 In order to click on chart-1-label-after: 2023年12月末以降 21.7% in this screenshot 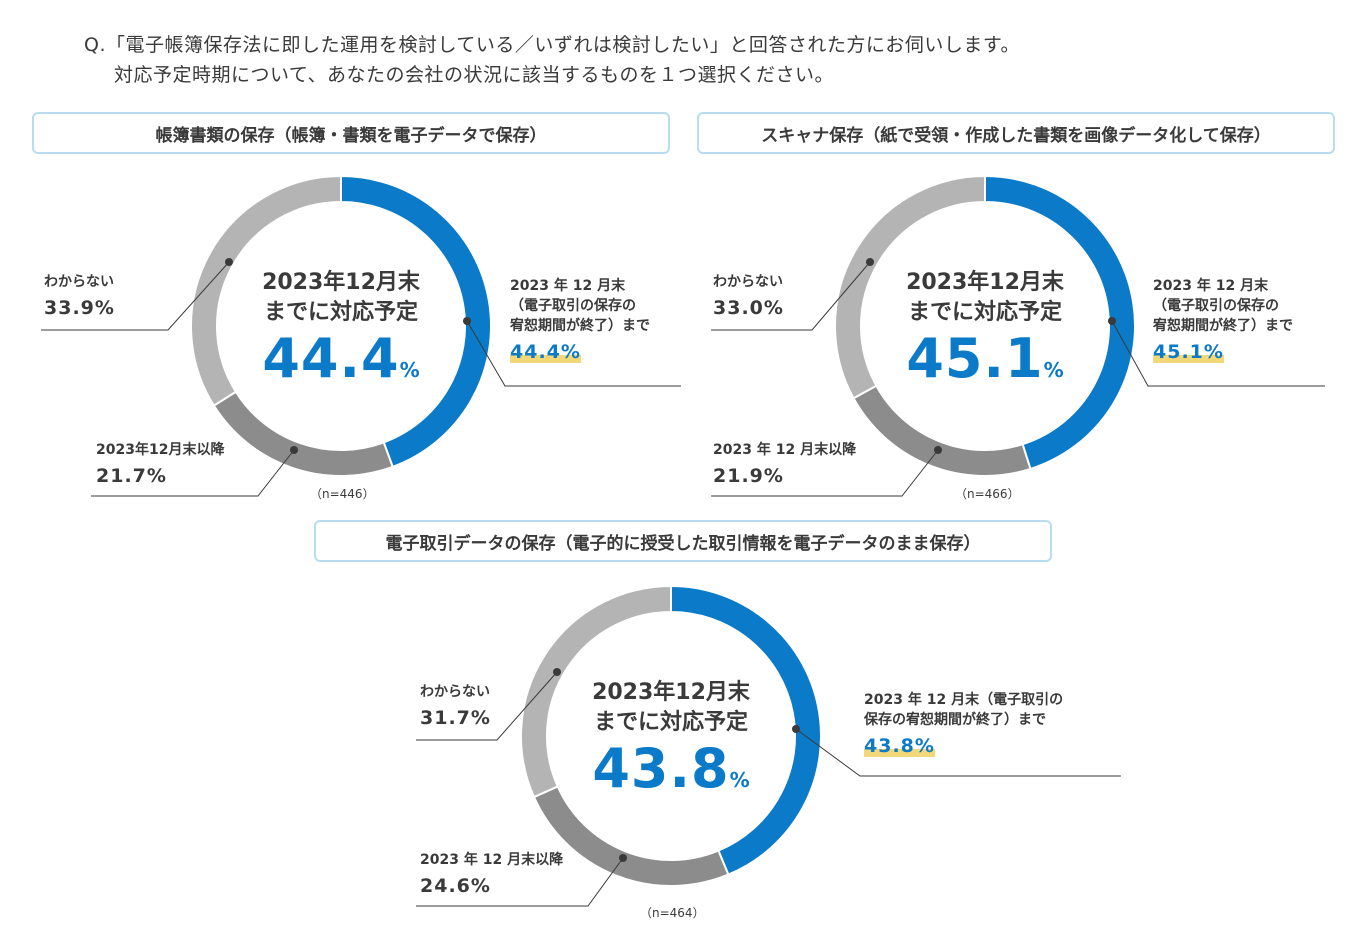, I will do `click(160, 466)`.